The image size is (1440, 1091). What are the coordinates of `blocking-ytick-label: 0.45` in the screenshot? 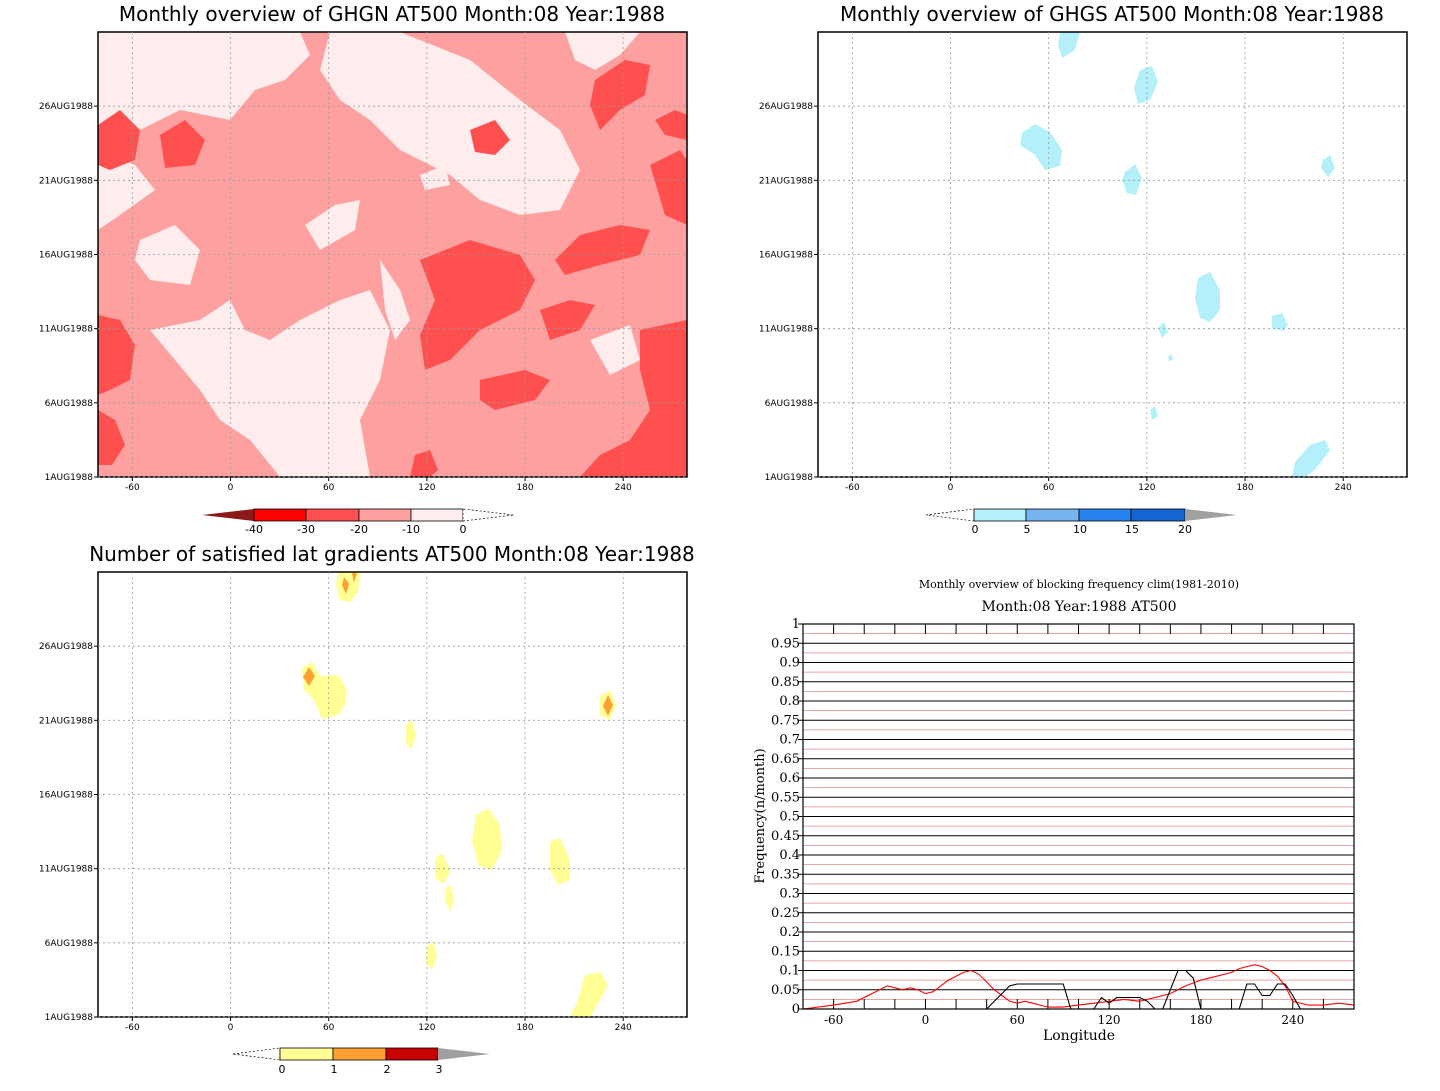 It's located at (785, 836).